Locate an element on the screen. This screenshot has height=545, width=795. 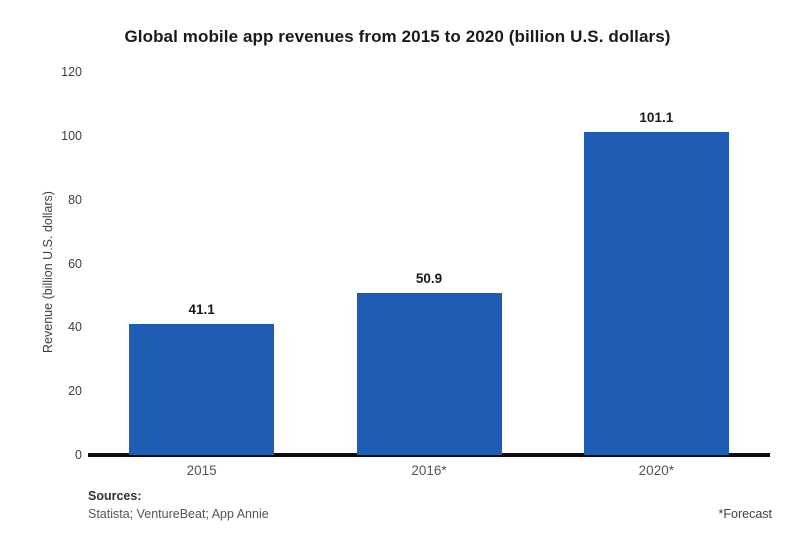
y-tick-label: 80 is located at coordinates (75, 199).